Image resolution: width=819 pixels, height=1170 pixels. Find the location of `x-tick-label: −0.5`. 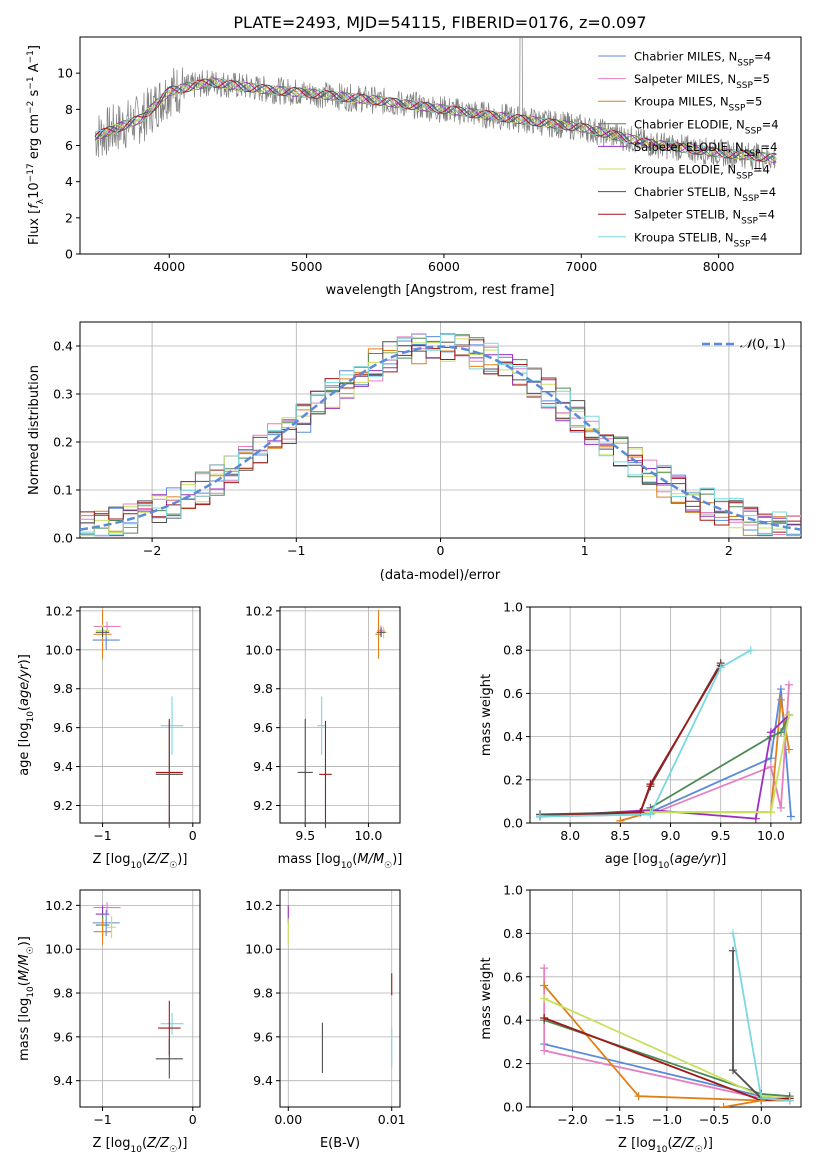

x-tick-label: −0.5 is located at coordinates (714, 1119).